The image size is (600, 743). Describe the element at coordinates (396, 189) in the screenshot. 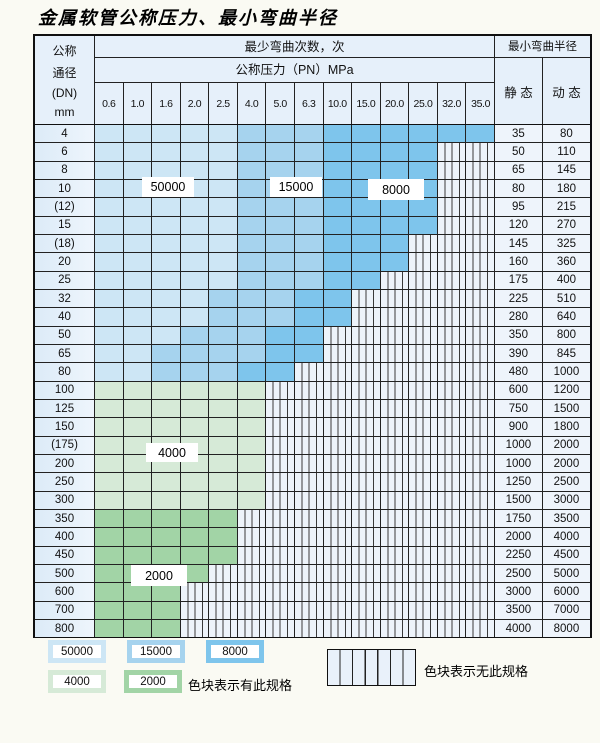

I see `cycle-label-8000: 8000` at that location.